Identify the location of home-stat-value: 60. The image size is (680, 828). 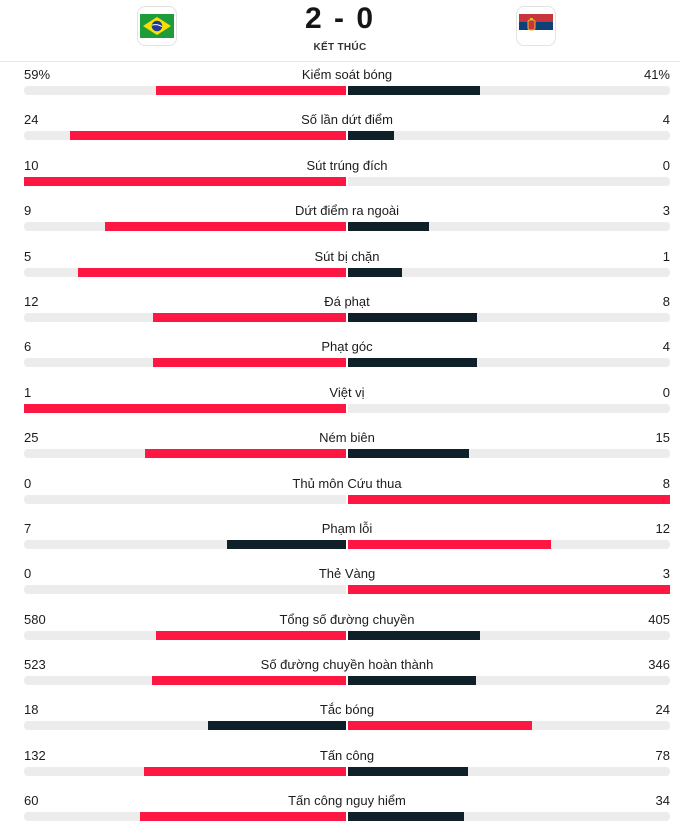
(31, 801).